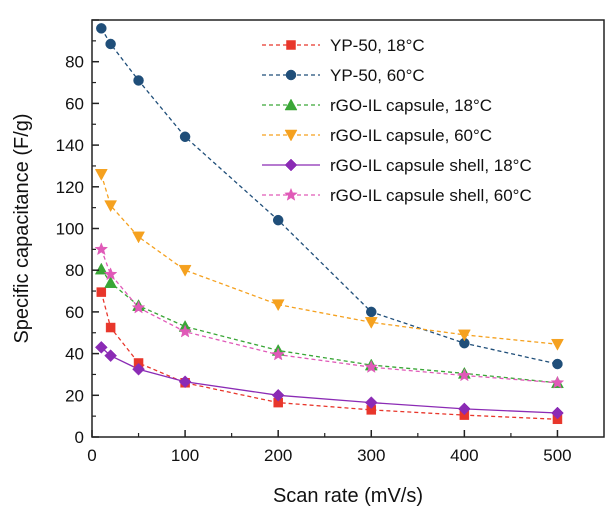  What do you see at coordinates (70, 229) in the screenshot?
I see `y-tick-label: 100` at bounding box center [70, 229].